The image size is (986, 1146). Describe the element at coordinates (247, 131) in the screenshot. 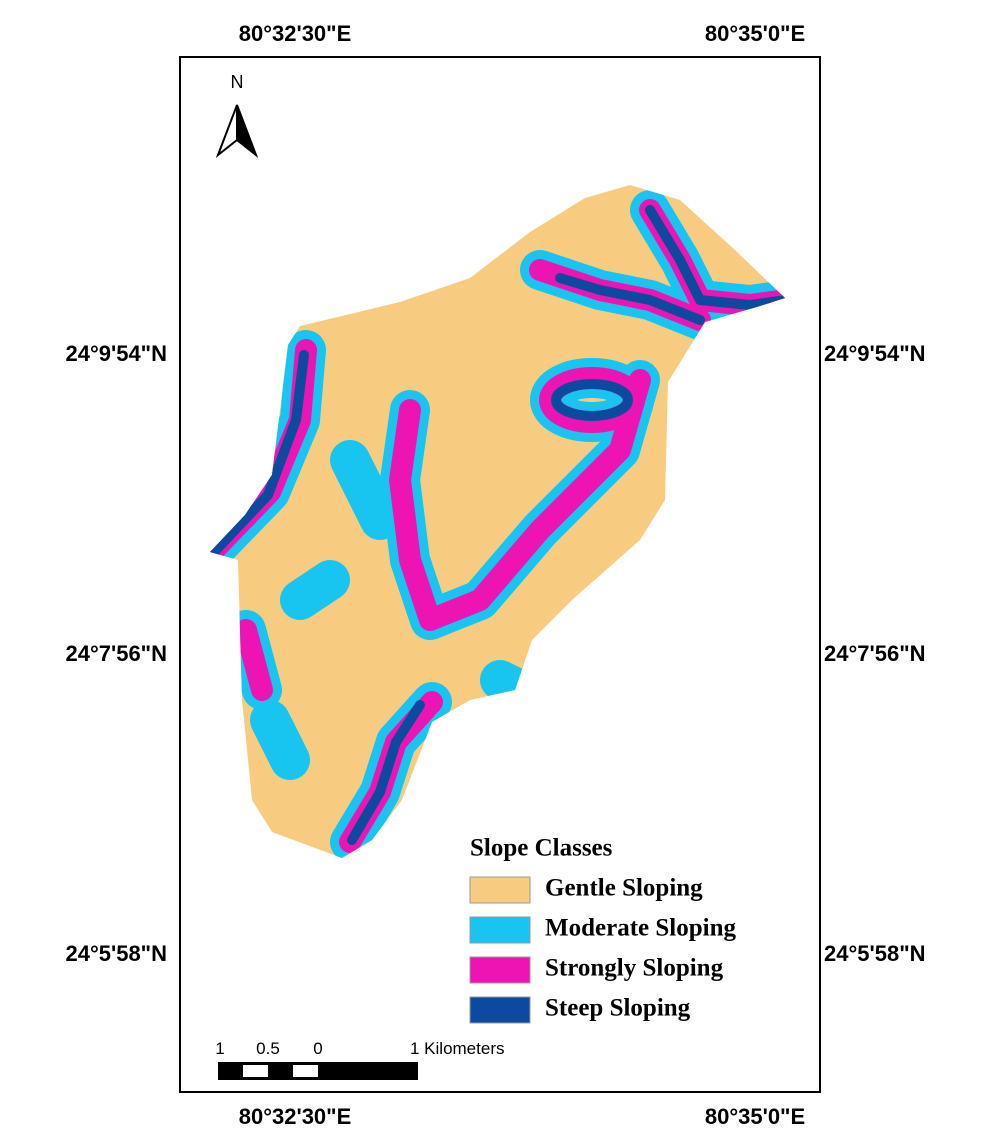

I see `north-arrow-right` at that location.